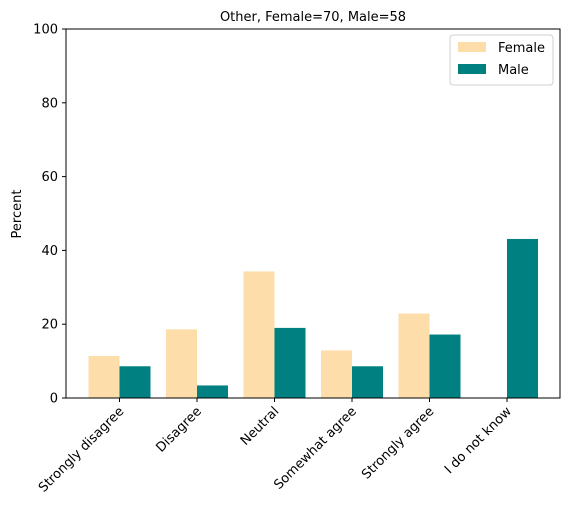  I want to click on x-tick-label: Disagree, so click(178, 429).